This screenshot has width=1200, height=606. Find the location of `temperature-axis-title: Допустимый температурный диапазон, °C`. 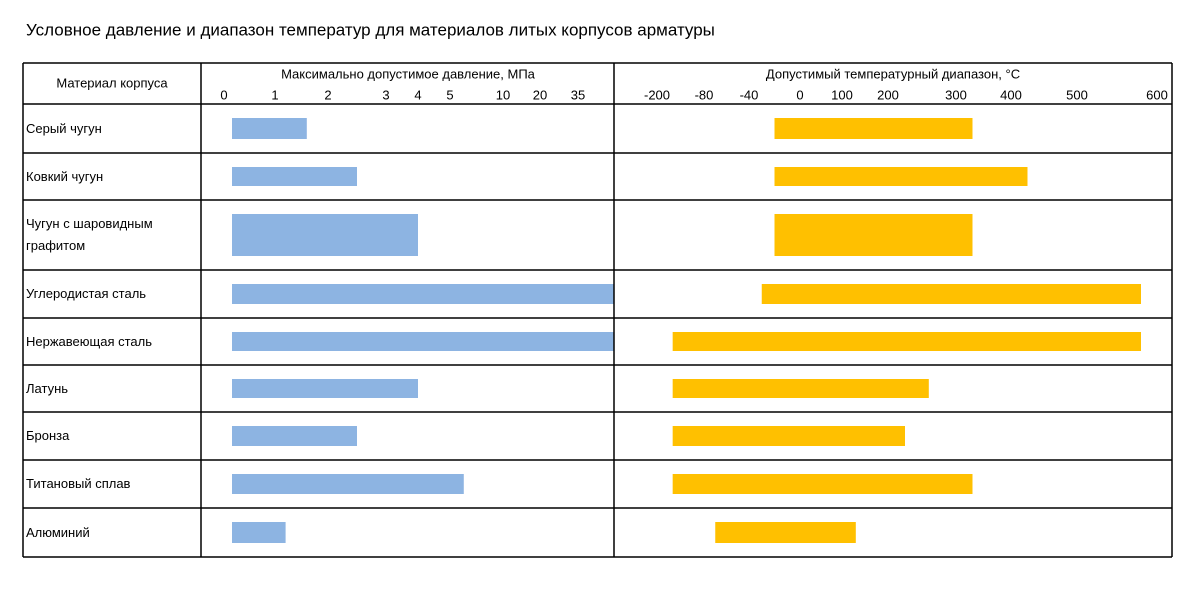

temperature-axis-title: Допустимый температурный диапазон, °C is located at coordinates (893, 73).